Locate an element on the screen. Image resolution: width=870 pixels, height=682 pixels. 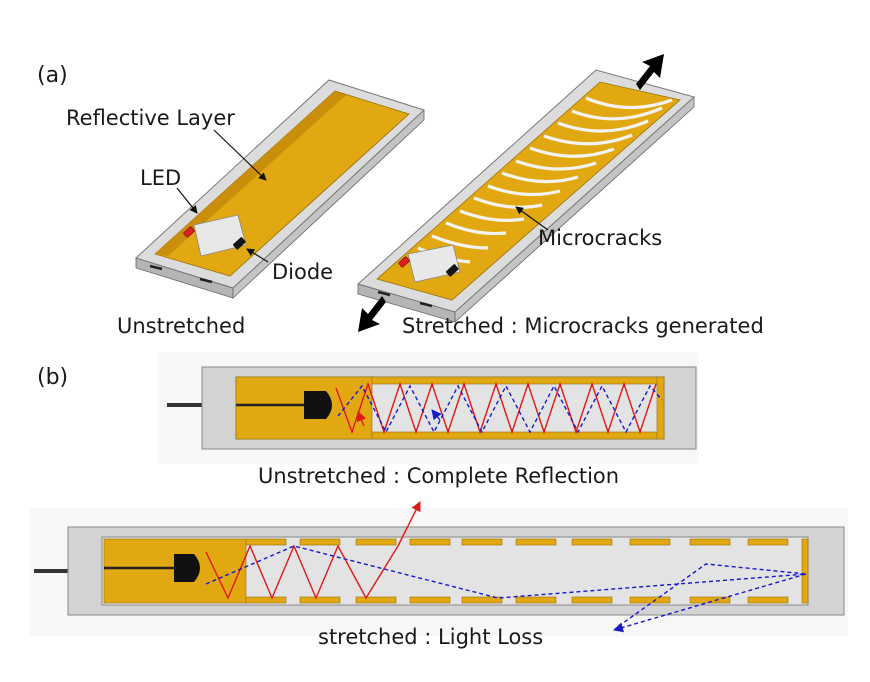
unstretched-top-view is located at coordinates (428, 408).